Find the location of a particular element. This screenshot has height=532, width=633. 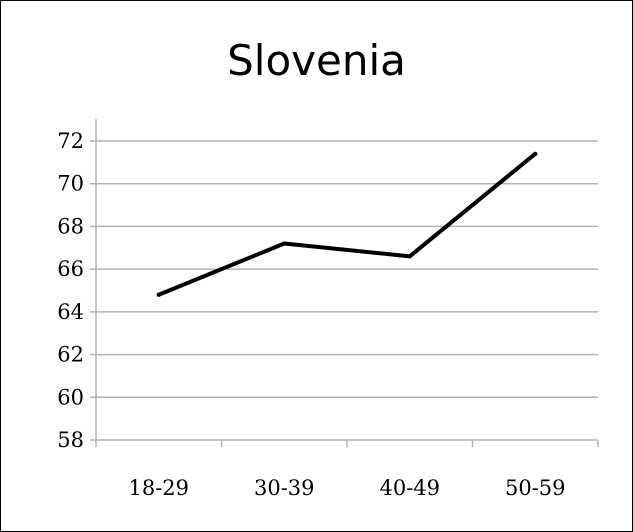

y-tick-label-68: 68 is located at coordinates (70, 226).